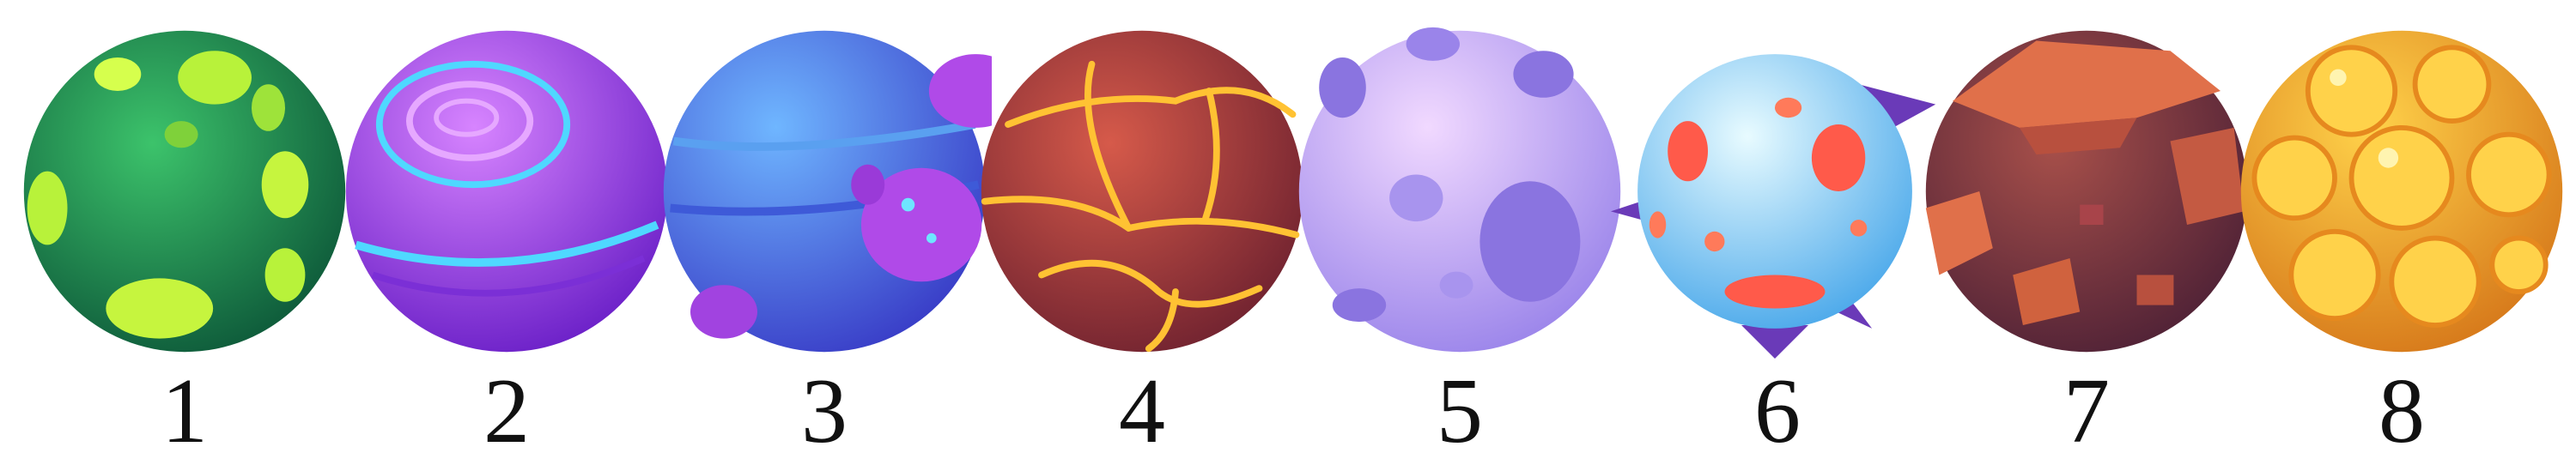 This screenshot has width=2576, height=471. Describe the element at coordinates (507, 191) in the screenshot. I see `purple-swirl-planet-icon` at that location.